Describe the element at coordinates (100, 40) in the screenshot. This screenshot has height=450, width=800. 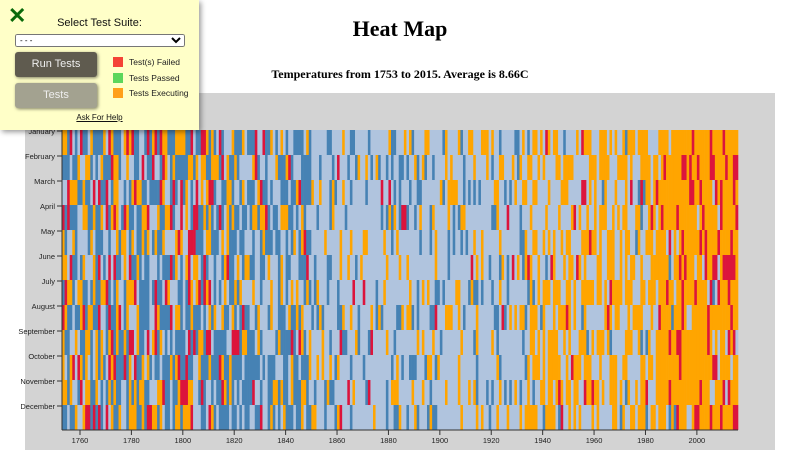
I see `test-suite-select: - - -` at that location.